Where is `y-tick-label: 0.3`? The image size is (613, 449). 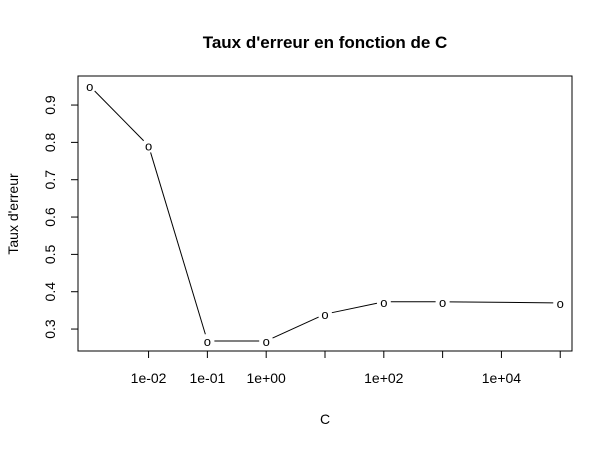 y-tick-label: 0.3 is located at coordinates (50, 329).